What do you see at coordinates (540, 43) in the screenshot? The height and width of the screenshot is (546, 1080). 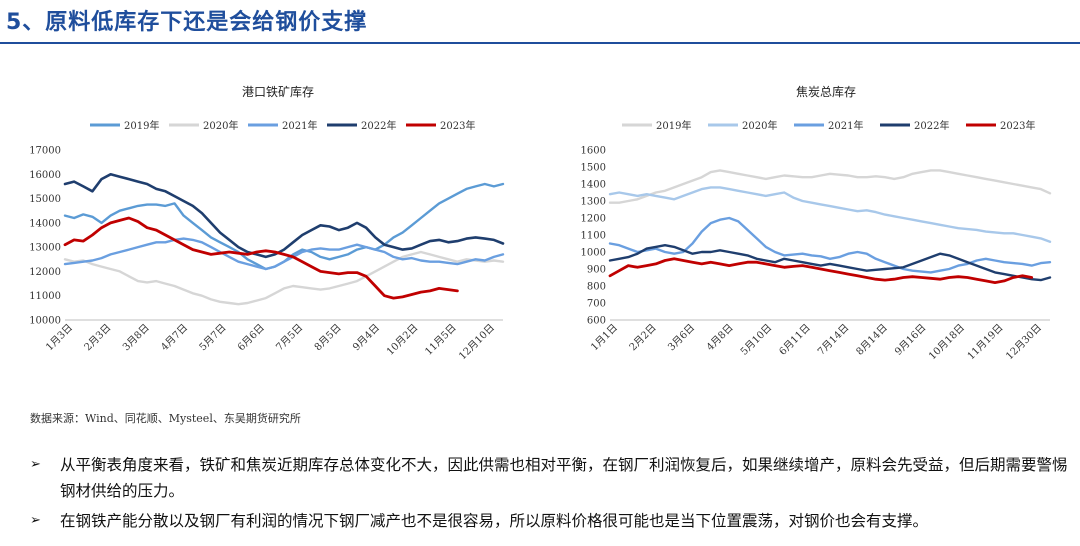 I see `title-divider` at bounding box center [540, 43].